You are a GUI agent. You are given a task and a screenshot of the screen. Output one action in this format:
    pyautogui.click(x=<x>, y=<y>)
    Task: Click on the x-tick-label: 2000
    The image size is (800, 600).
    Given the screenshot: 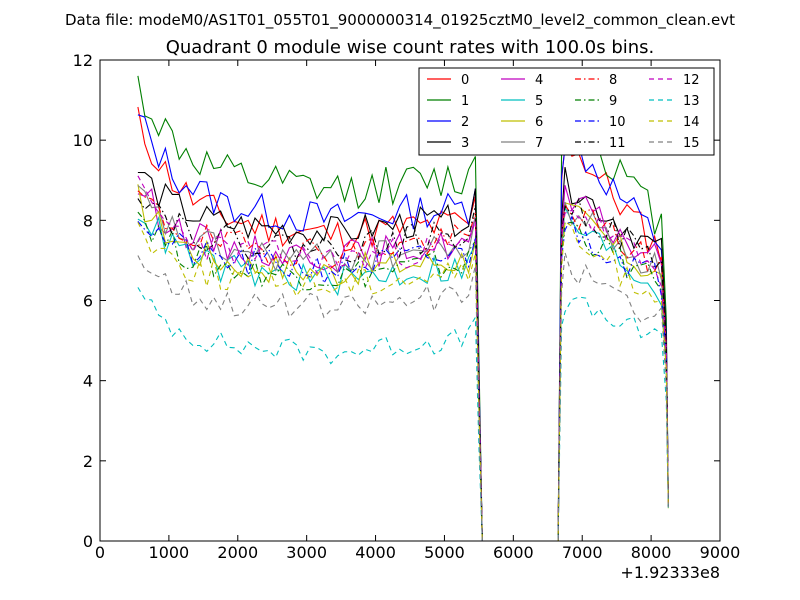 What is the action you would take?
    pyautogui.click(x=237, y=552)
    